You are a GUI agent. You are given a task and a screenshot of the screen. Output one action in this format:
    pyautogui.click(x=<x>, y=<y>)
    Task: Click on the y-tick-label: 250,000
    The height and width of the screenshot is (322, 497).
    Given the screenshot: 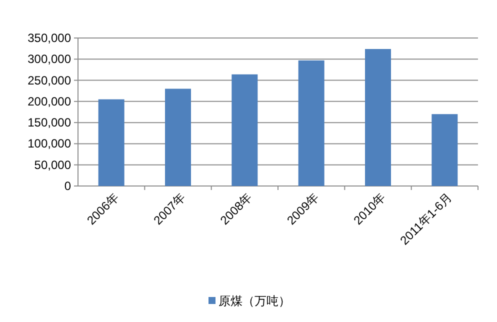 What is the action you would take?
    pyautogui.click(x=50, y=80)
    